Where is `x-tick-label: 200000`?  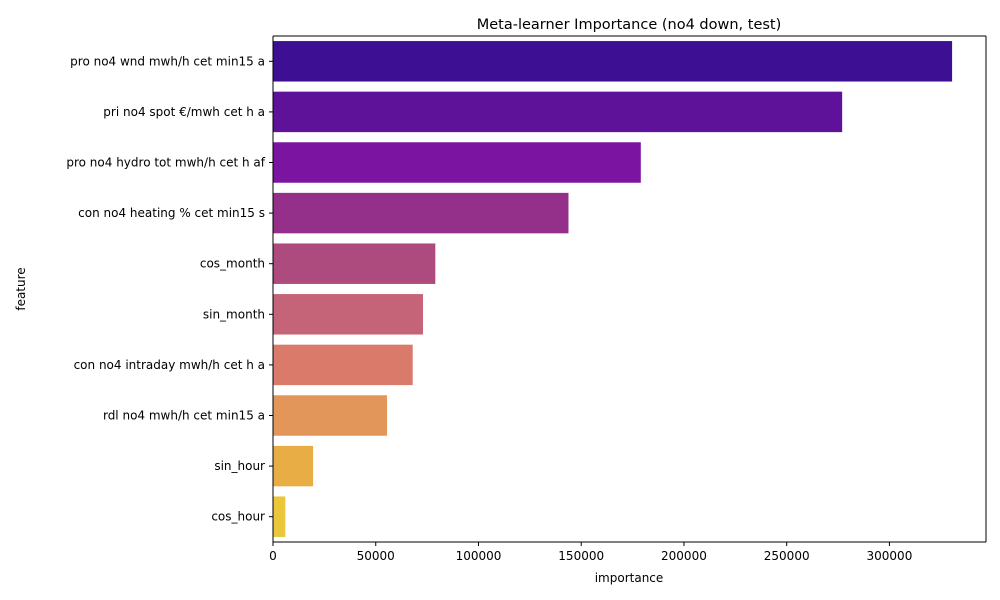
x-tick-label: 200000 is located at coordinates (684, 556).